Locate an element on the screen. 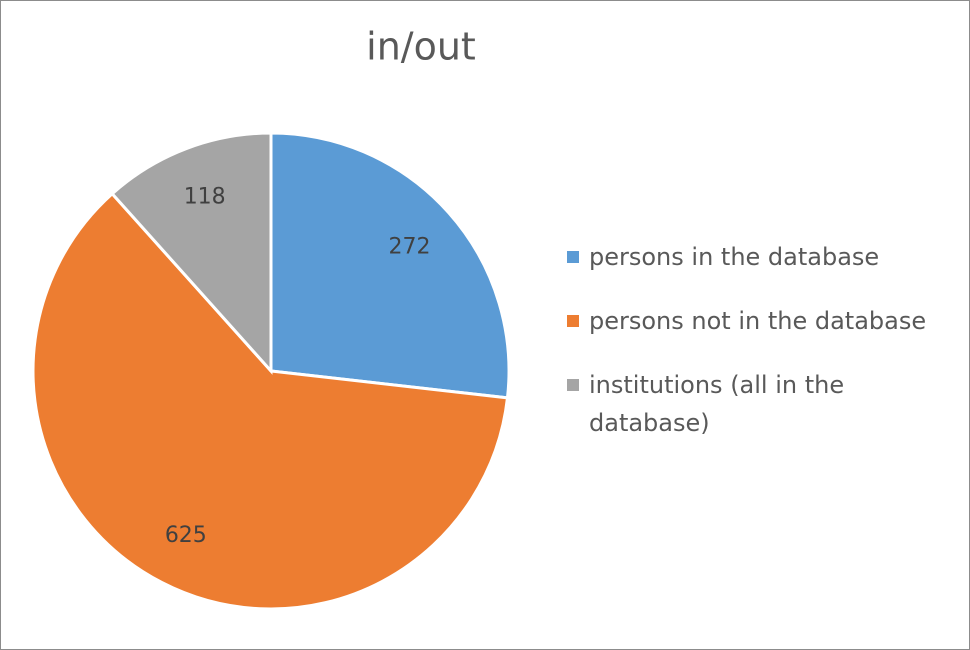 The width and height of the screenshot is (970, 650). legend-item: persons in the database is located at coordinates (757, 257).